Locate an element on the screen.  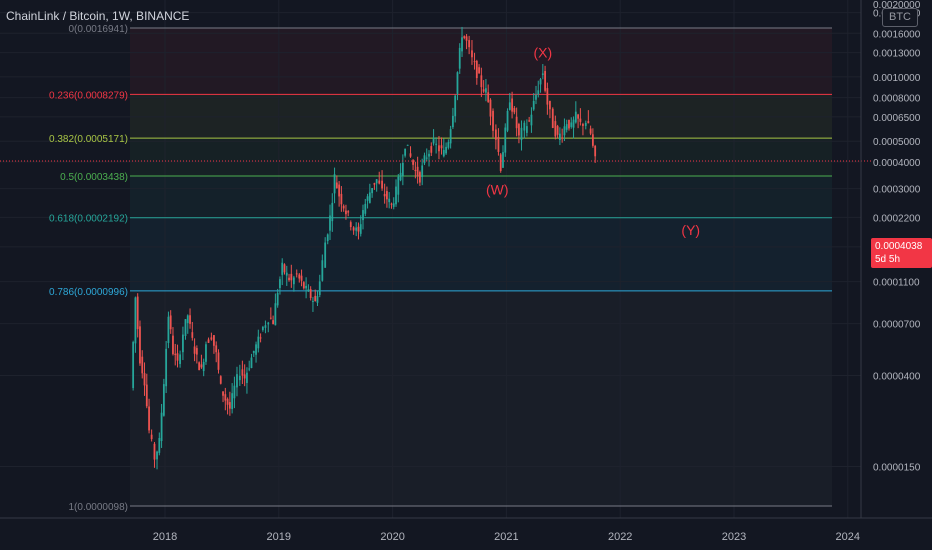
time-tick-label: 2018 is located at coordinates (165, 537).